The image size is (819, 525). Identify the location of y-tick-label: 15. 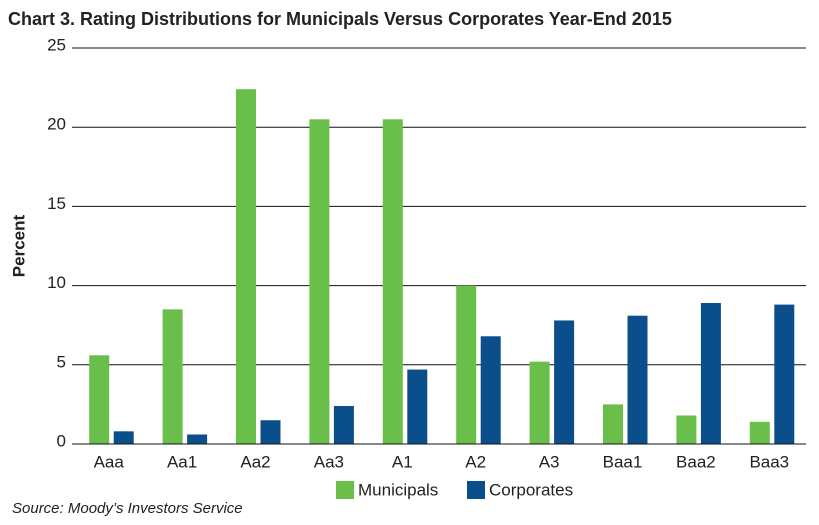
(56, 203).